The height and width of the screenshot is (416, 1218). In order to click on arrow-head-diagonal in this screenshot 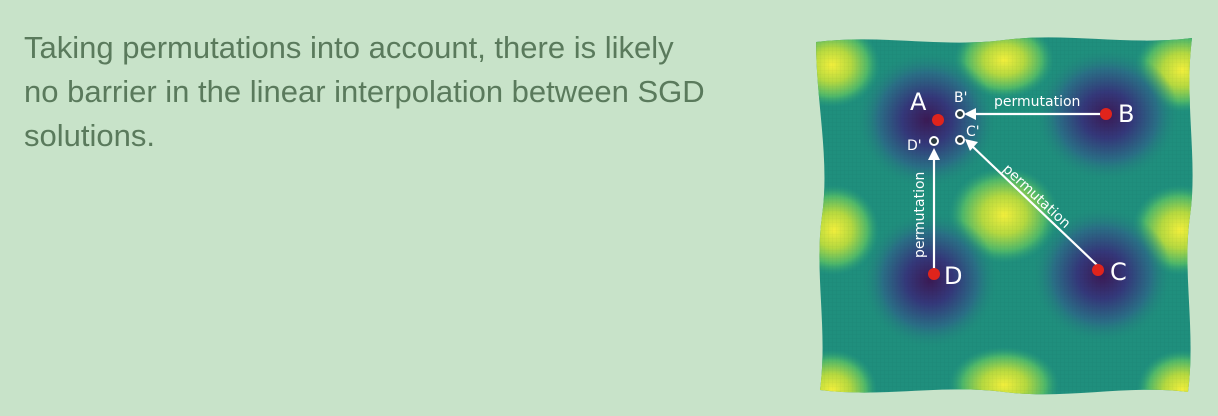, I will do `click(971, 145)`.